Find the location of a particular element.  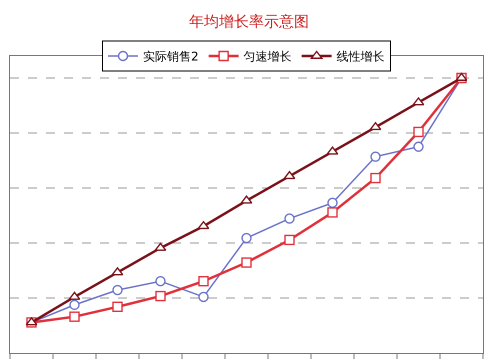

legend-label: 实际销售2 is located at coordinates (171, 57).